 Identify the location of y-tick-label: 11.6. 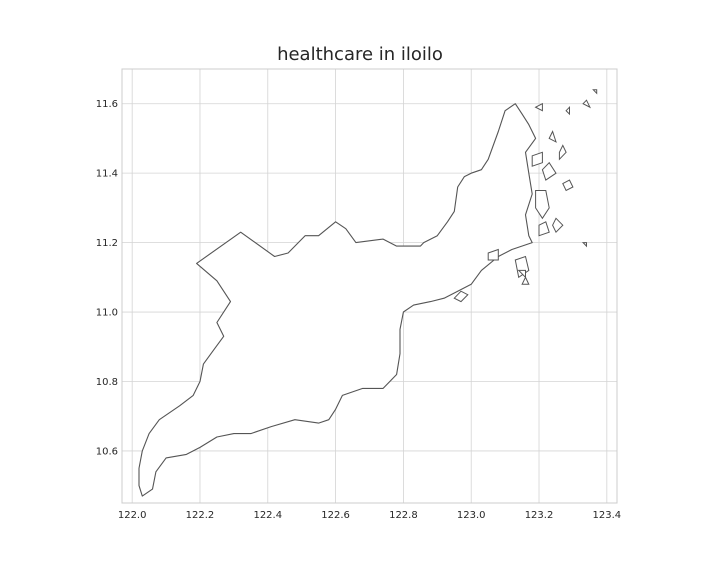
(107, 104).